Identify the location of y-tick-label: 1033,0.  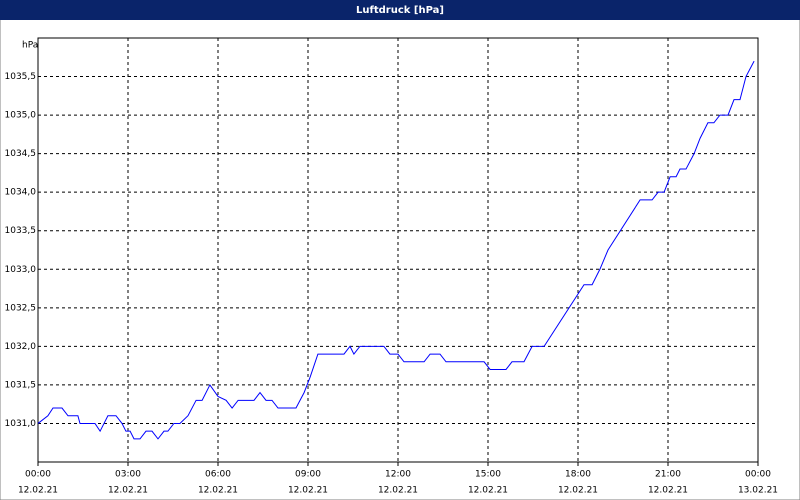
(21, 270).